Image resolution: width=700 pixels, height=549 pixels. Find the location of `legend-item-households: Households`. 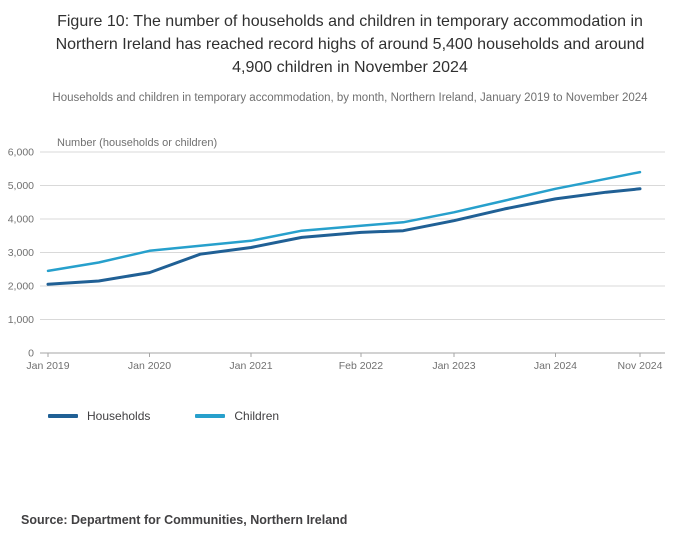

legend-item-households: Households is located at coordinates (99, 416).